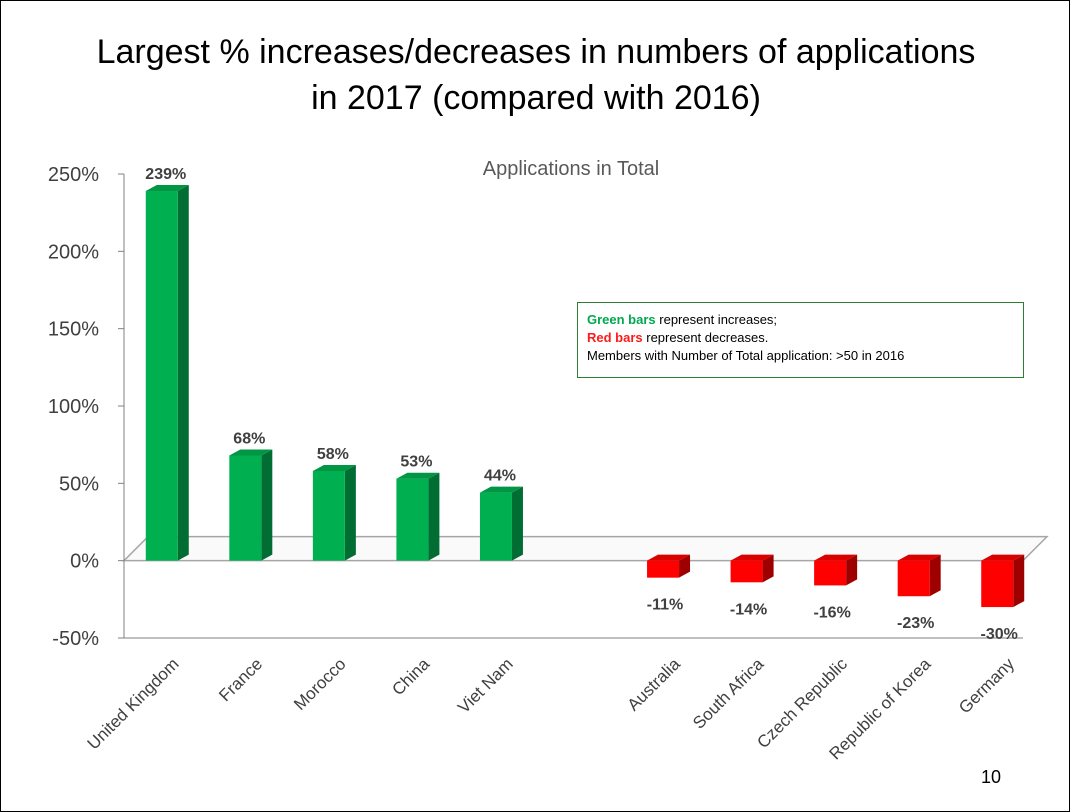 This screenshot has height=812, width=1070. I want to click on bar-top-morocco, so click(334, 467).